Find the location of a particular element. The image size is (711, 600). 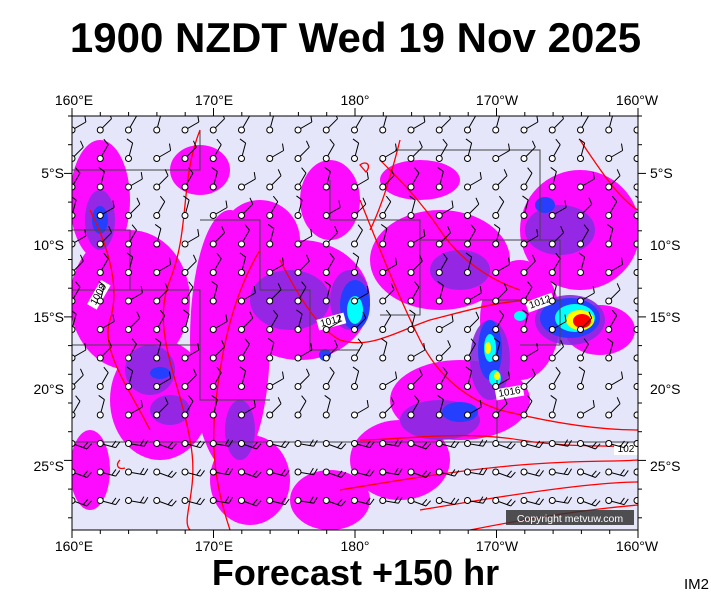

wind-barb-staff is located at coordinates (637, 357).